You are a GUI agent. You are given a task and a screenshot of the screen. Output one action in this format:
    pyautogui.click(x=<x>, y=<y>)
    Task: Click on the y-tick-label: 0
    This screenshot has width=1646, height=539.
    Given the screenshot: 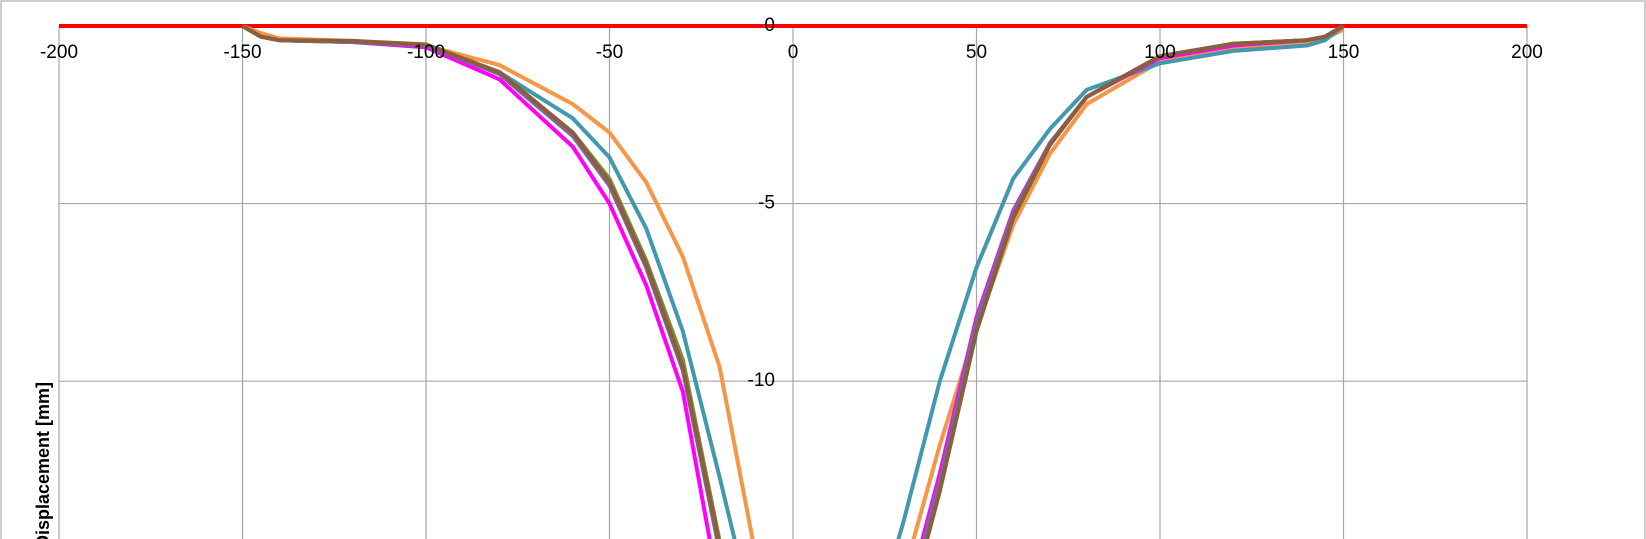 What is the action you would take?
    pyautogui.click(x=769, y=25)
    